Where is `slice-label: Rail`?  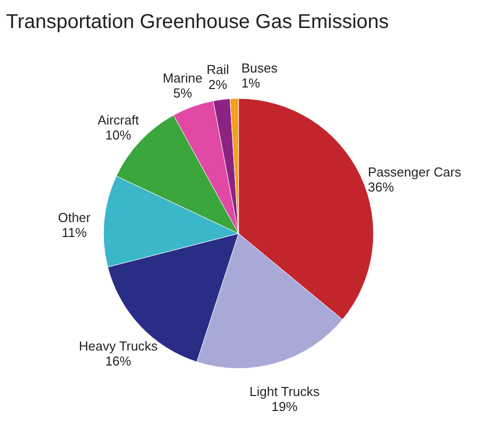 slice-label: Rail is located at coordinates (218, 69).